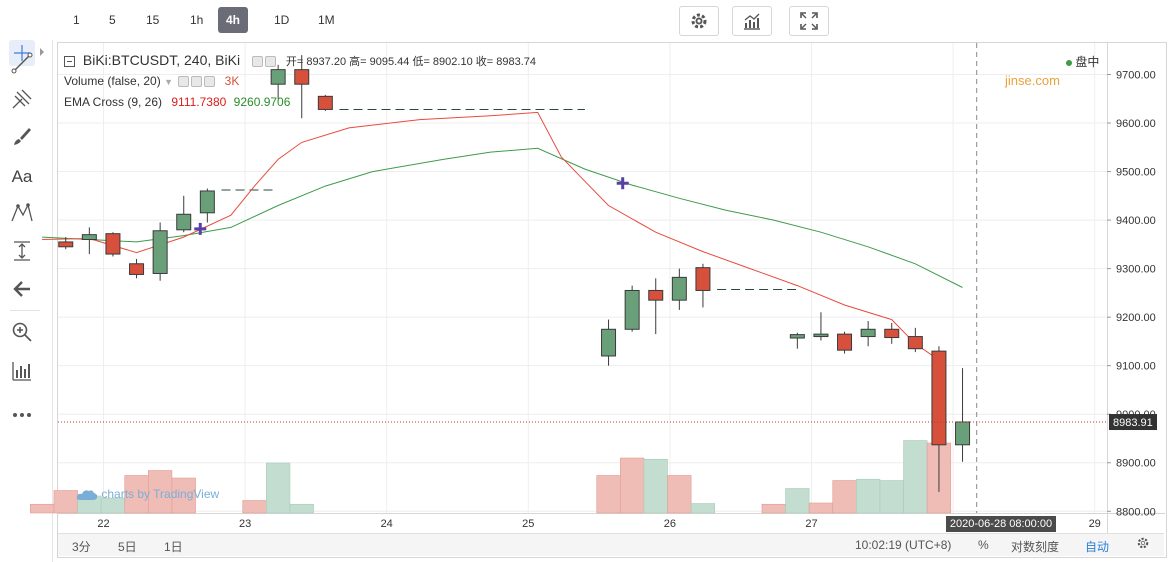  What do you see at coordinates (326, 20) in the screenshot?
I see `timeframe-1M: 1M` at bounding box center [326, 20].